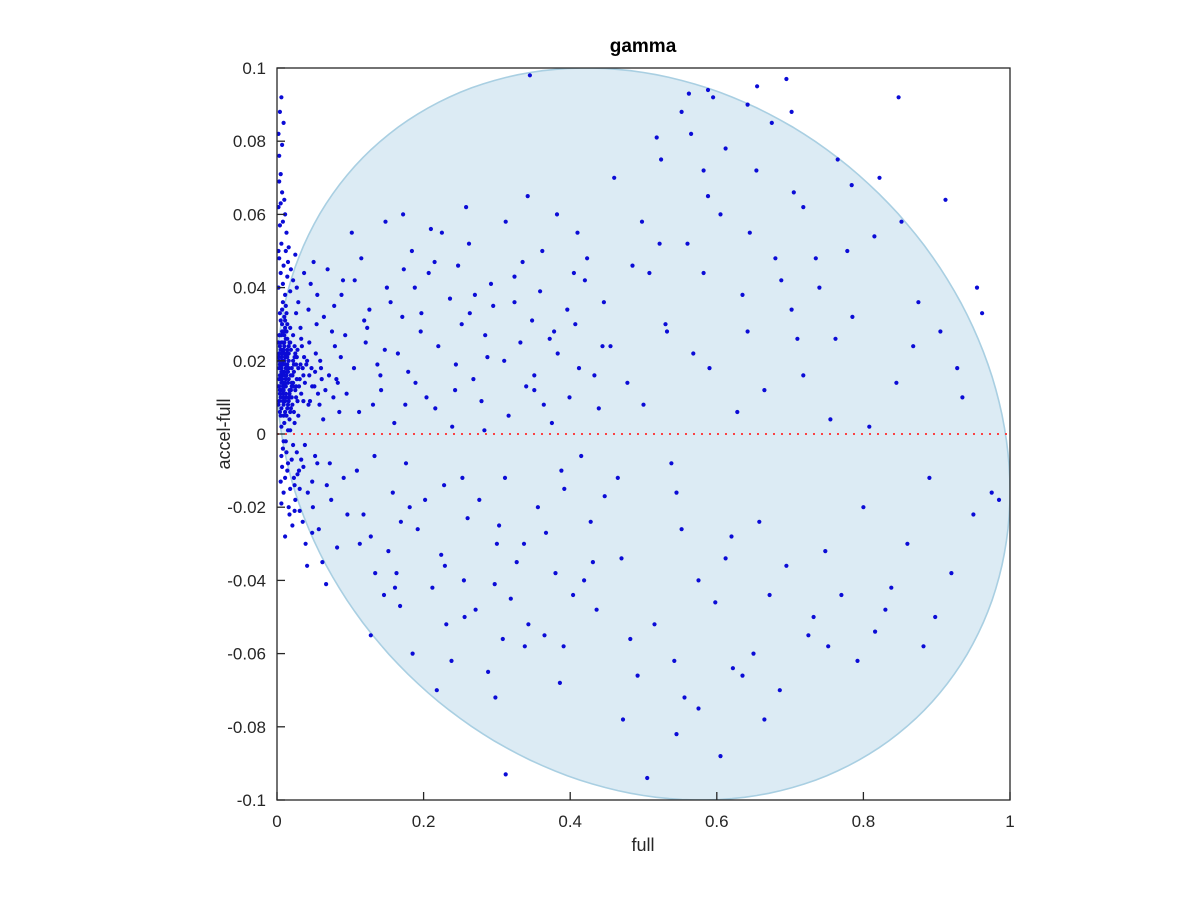 Image resolution: width=1200 pixels, height=900 pixels. I want to click on y-tick-label: -0.1, so click(251, 800).